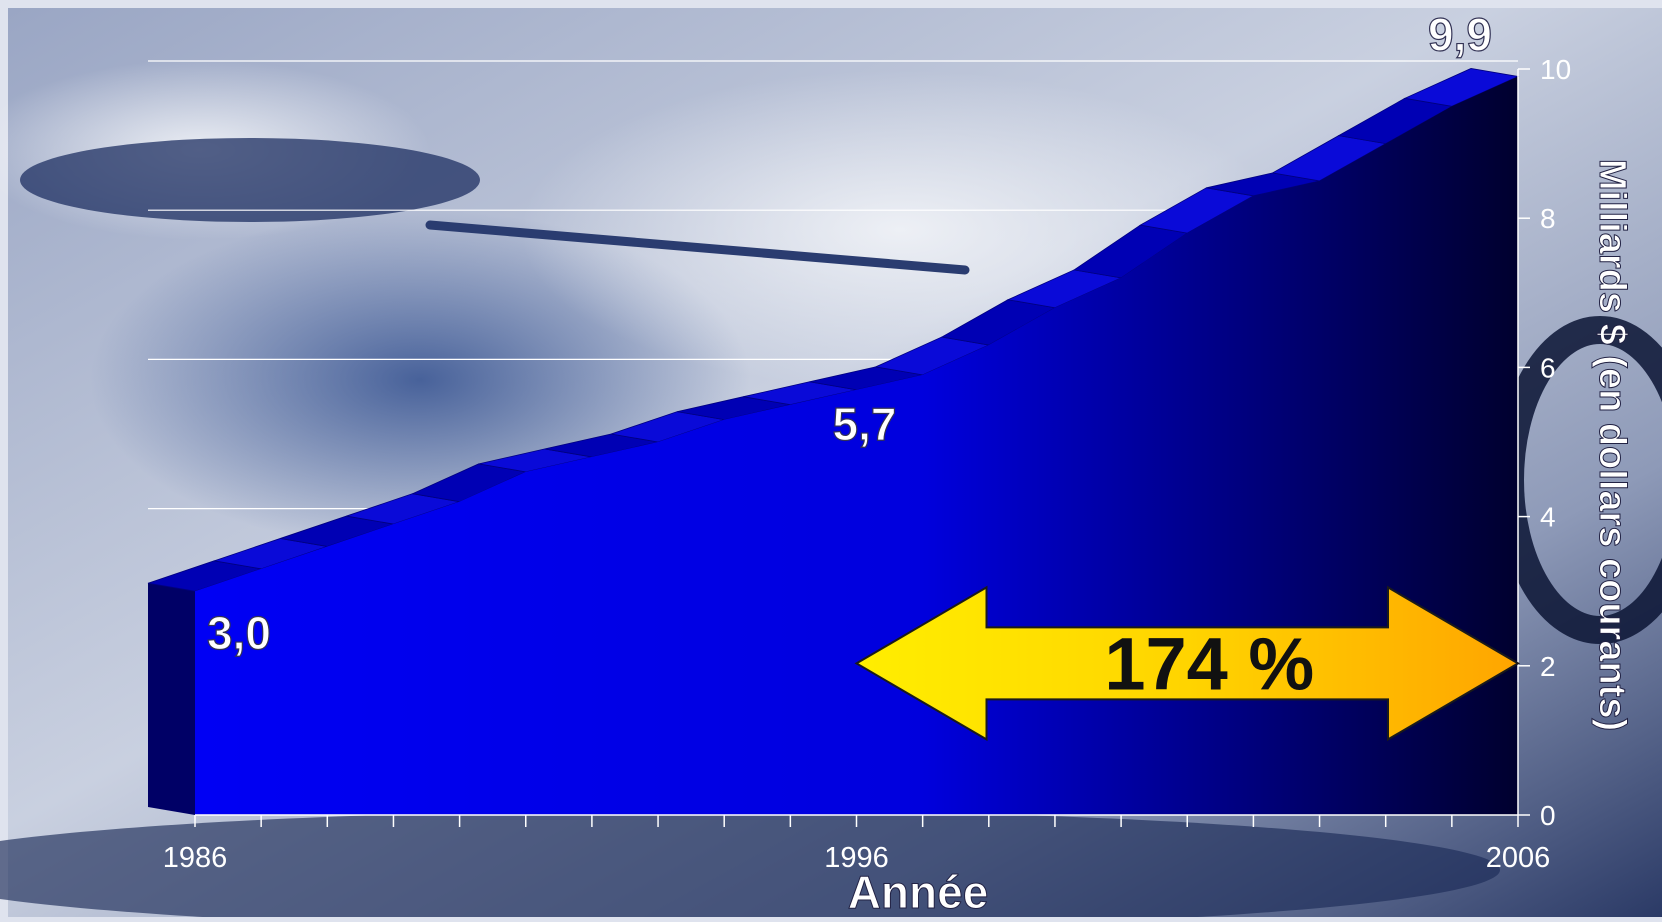 The width and height of the screenshot is (1662, 922). Describe the element at coordinates (865, 424) in the screenshot. I see `data-label: 5,7` at that location.